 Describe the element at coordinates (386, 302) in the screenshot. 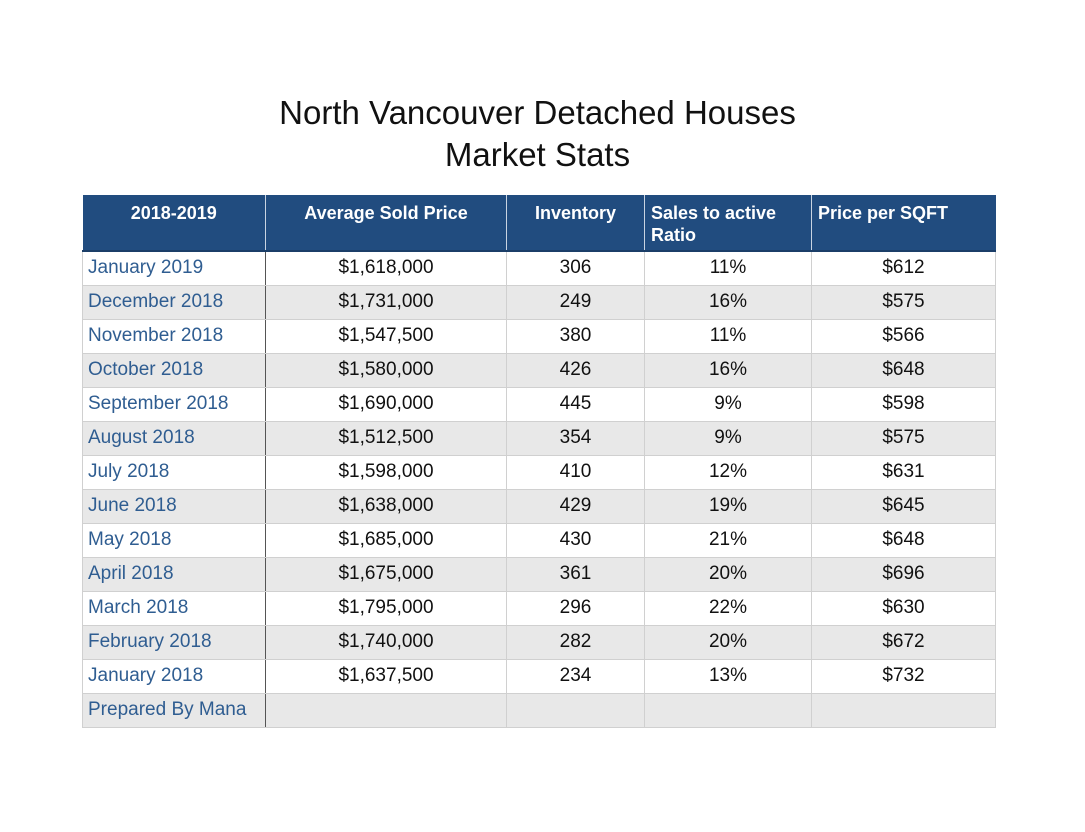

I see `average-sold-price-cell: $1,731,000` at that location.